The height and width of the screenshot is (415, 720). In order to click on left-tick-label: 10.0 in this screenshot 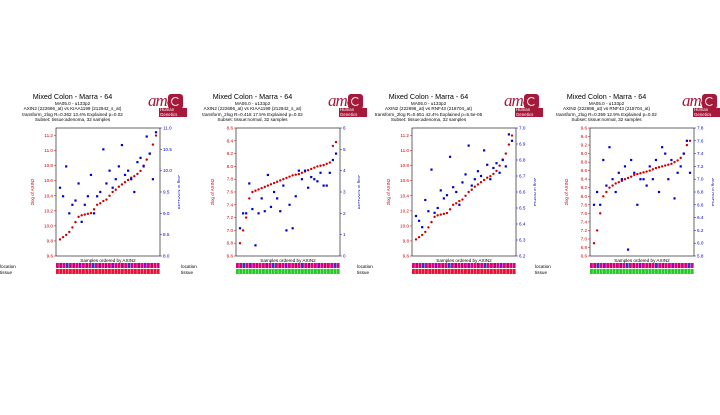, I will do `click(48, 225)`.